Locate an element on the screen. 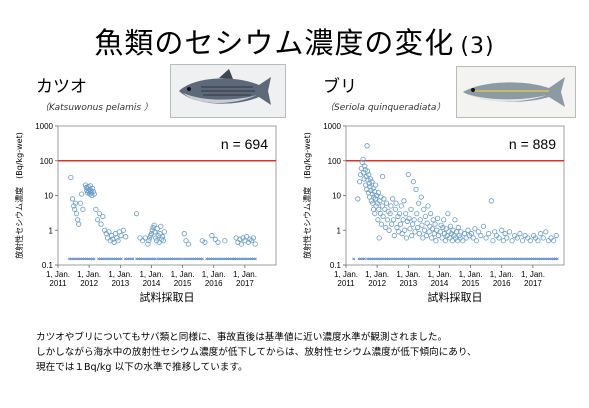 This screenshot has width=589, height=408. x-tick-label: 1, Jan. 2015 is located at coordinates (183, 279).